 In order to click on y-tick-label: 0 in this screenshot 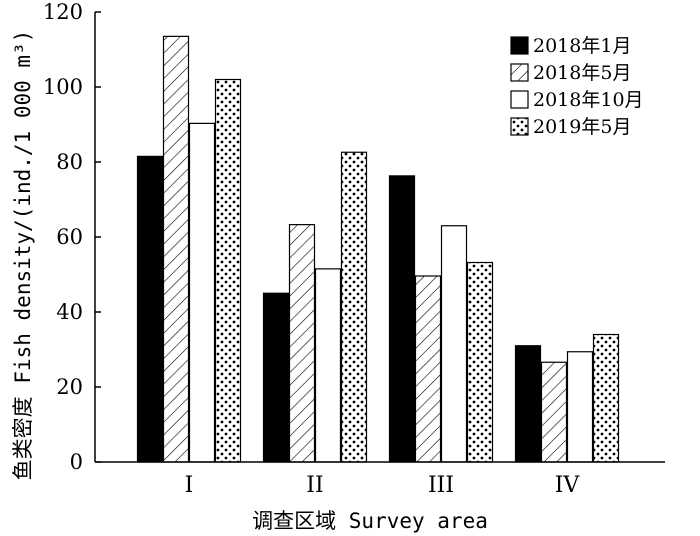, I will do `click(76, 462)`.